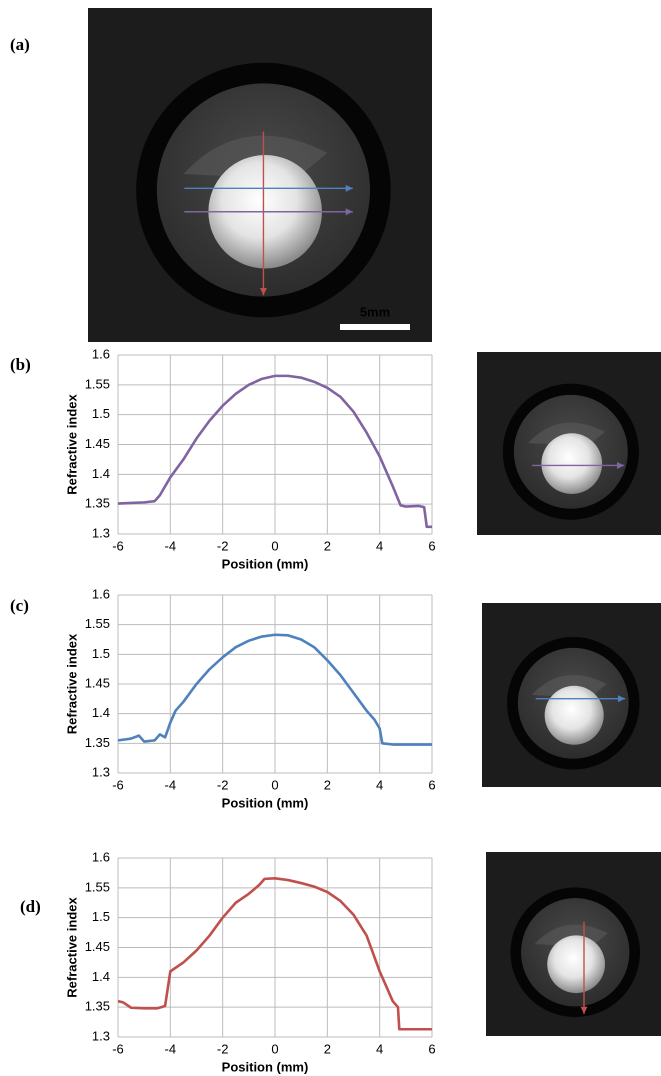 This screenshot has height=1076, width=661. I want to click on panel-label: (c), so click(19, 605).